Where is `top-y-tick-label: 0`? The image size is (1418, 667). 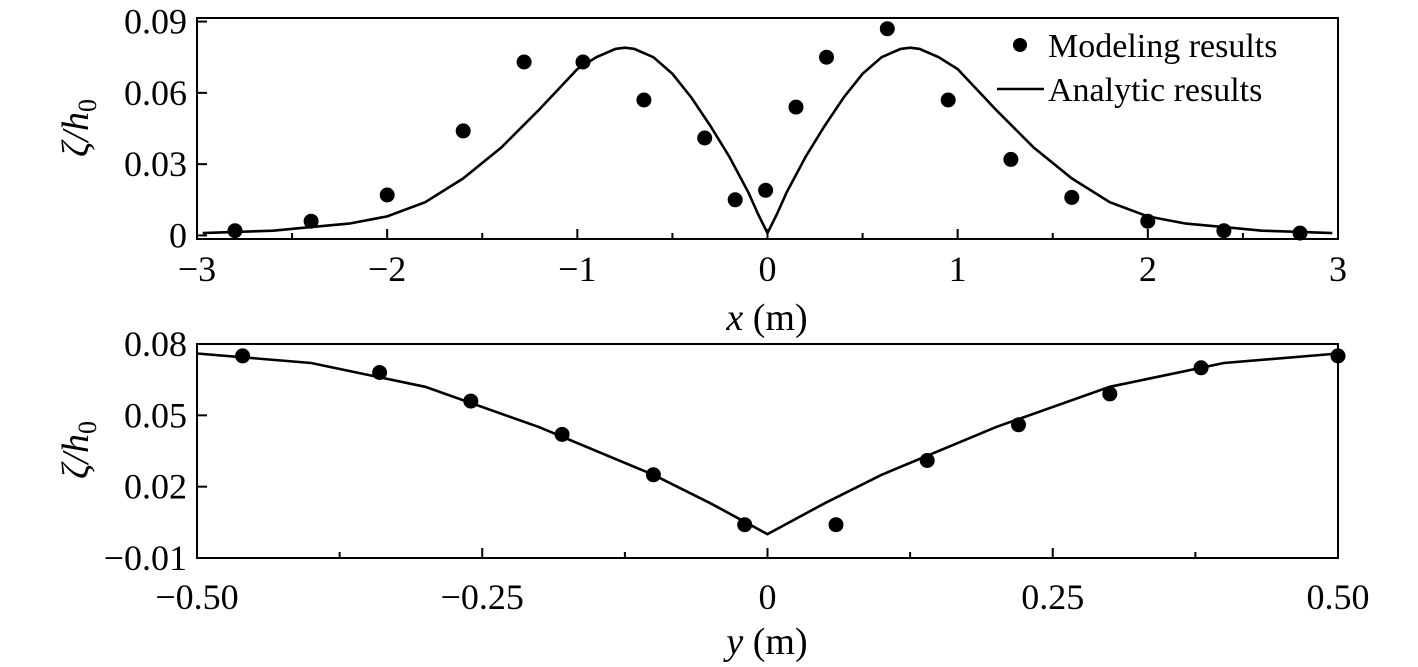
top-y-tick-label: 0 is located at coordinates (178, 235).